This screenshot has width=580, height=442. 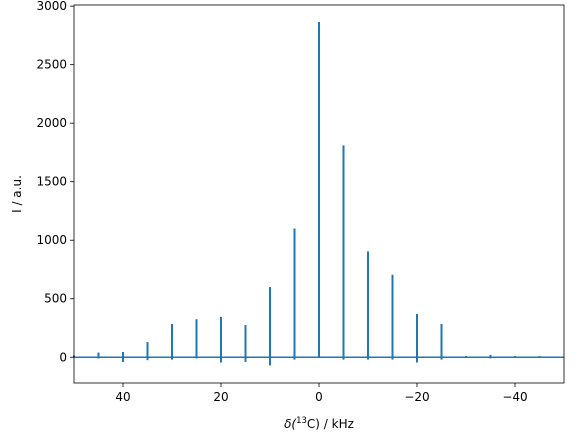 I want to click on y-tick-label: 2500, so click(x=51, y=65).